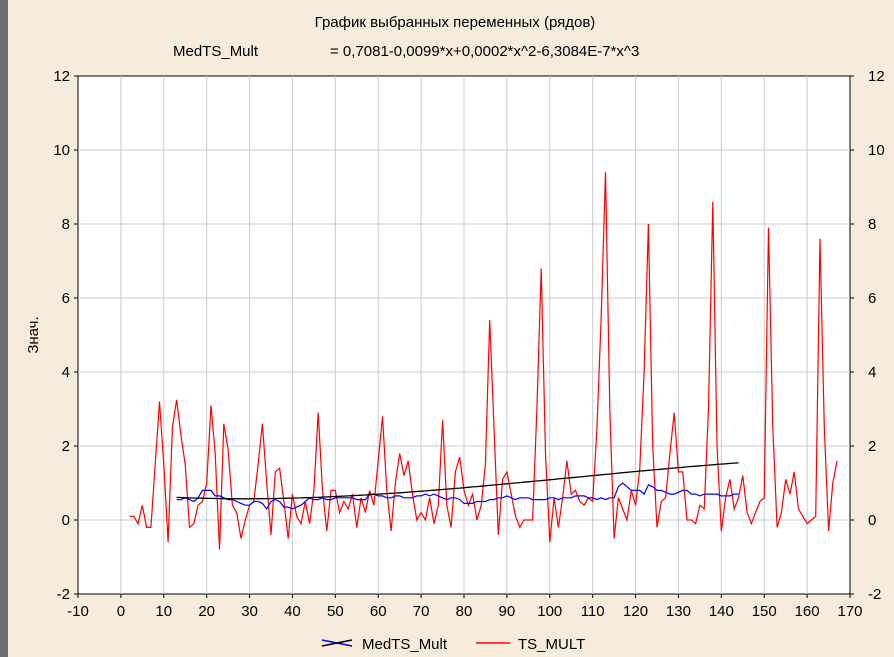 Image resolution: width=894 pixels, height=657 pixels. I want to click on y-tick-label-left: 4, so click(66, 372).